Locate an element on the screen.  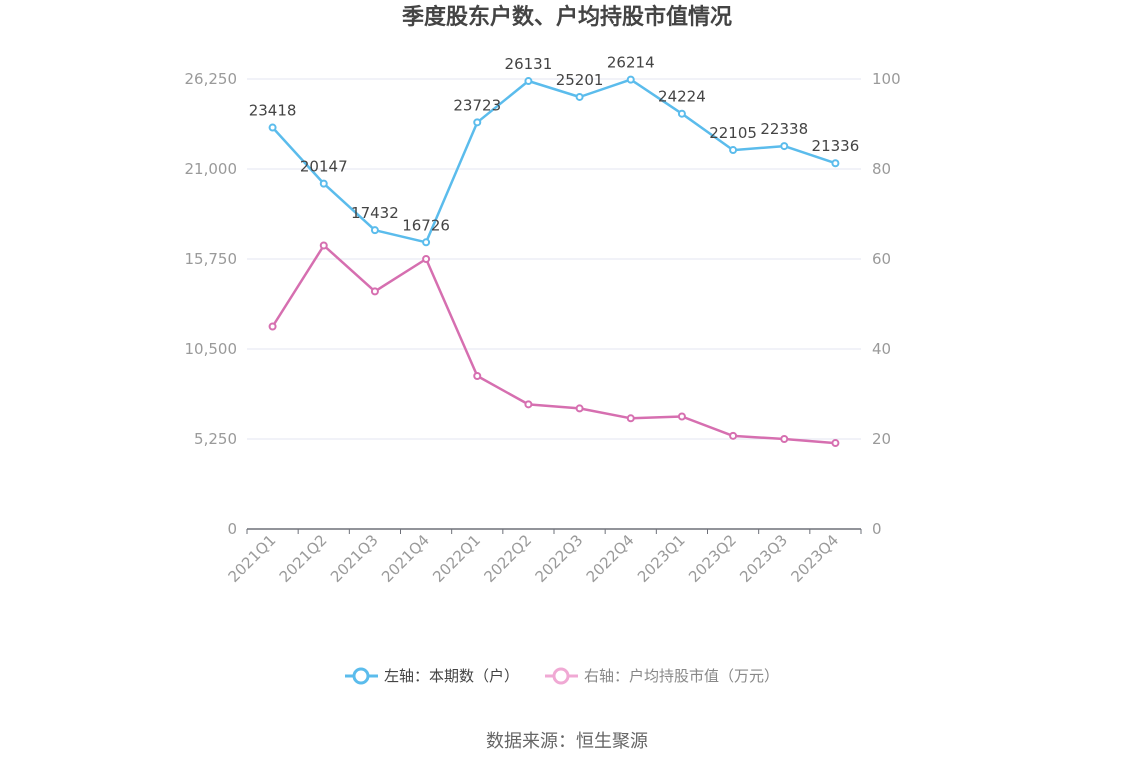
legend-item-left: 左轴：本期数（户） is located at coordinates (432, 676).